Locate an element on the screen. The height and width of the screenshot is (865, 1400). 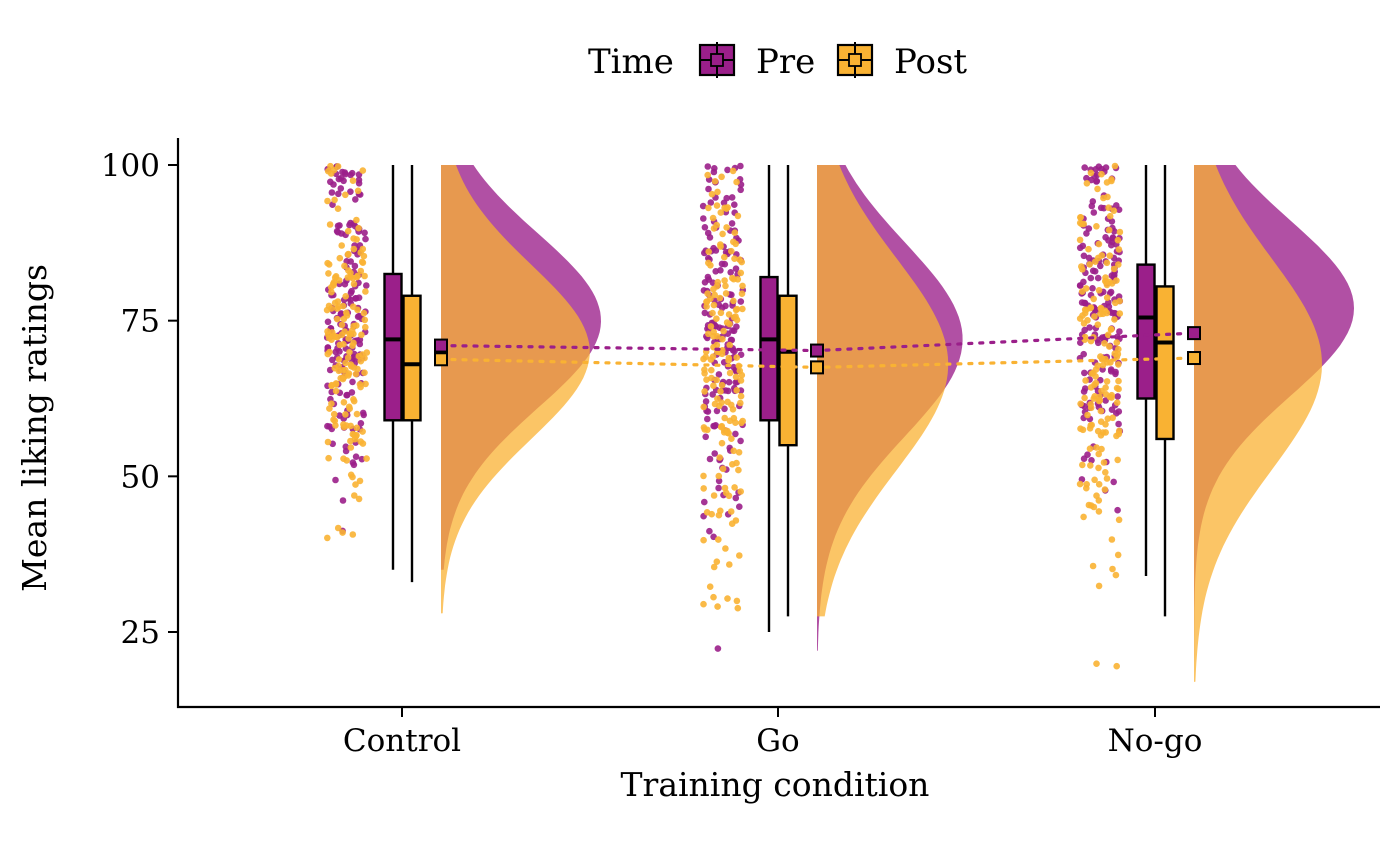
raw-points-go is located at coordinates (723, 407).